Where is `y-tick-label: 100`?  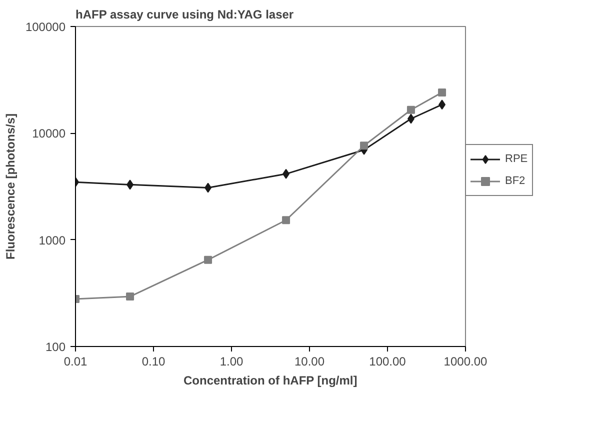 y-tick-label: 100 is located at coordinates (55, 347).